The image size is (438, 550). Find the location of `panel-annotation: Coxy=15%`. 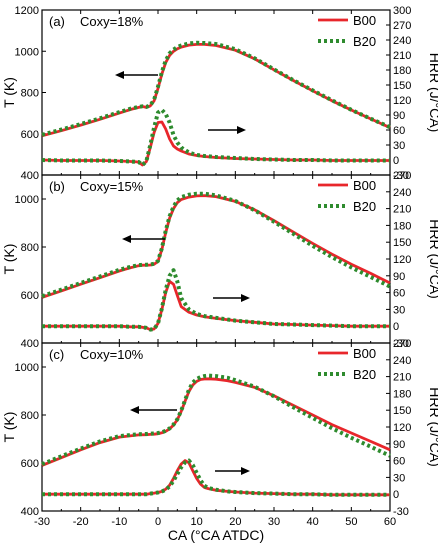

panel-annotation: Coxy=15% is located at coordinates (112, 186).